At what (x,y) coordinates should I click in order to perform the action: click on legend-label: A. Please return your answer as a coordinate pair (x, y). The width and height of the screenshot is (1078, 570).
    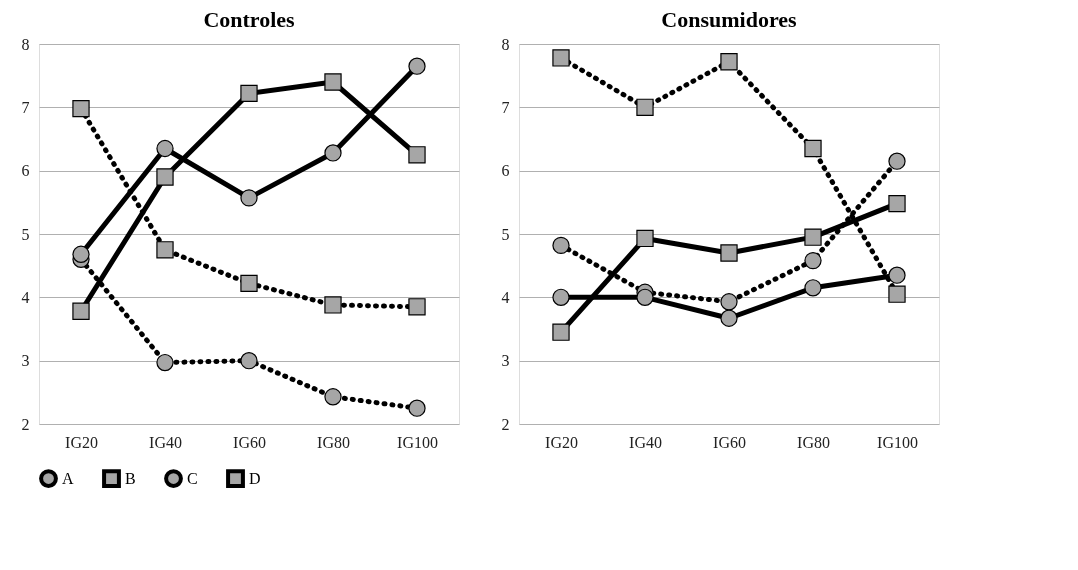
    Looking at the image, I should click on (68, 478).